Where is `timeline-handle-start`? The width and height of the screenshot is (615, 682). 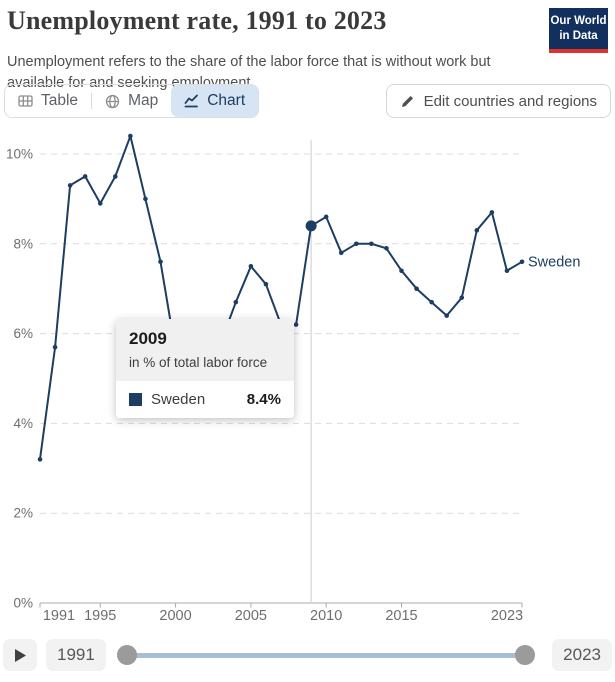
timeline-handle-start is located at coordinates (126, 655).